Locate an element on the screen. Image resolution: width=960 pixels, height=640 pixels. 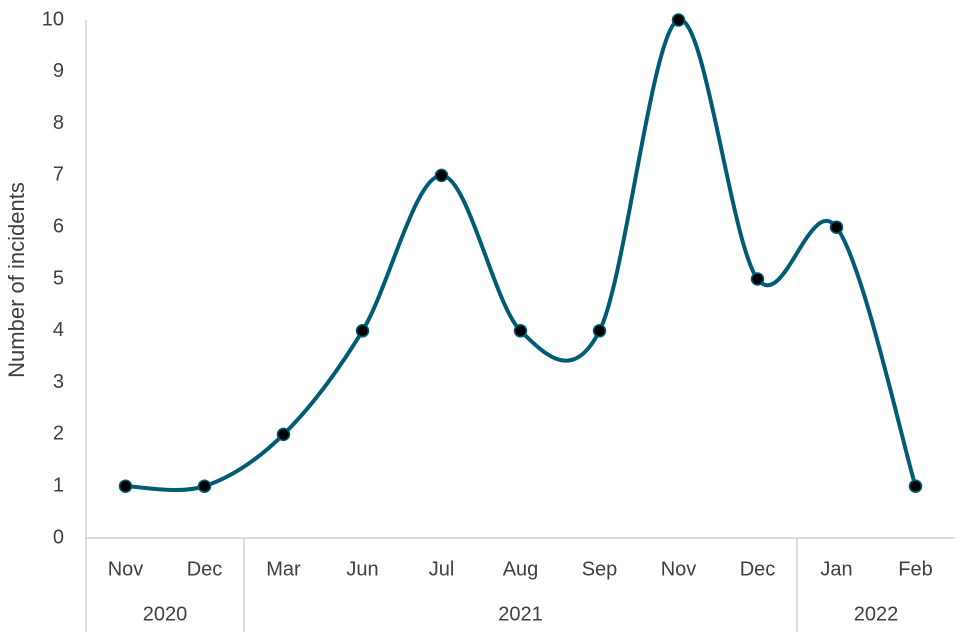
y-tick-label: 3 is located at coordinates (58, 382).